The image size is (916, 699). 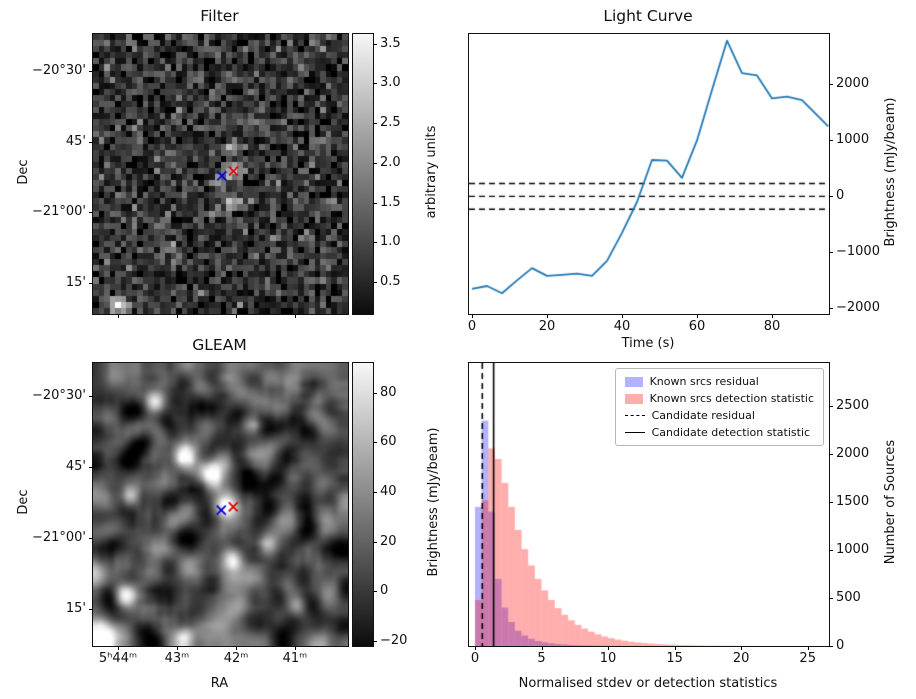 What do you see at coordinates (772, 326) in the screenshot?
I see `lc-xtick-label: 80` at bounding box center [772, 326].